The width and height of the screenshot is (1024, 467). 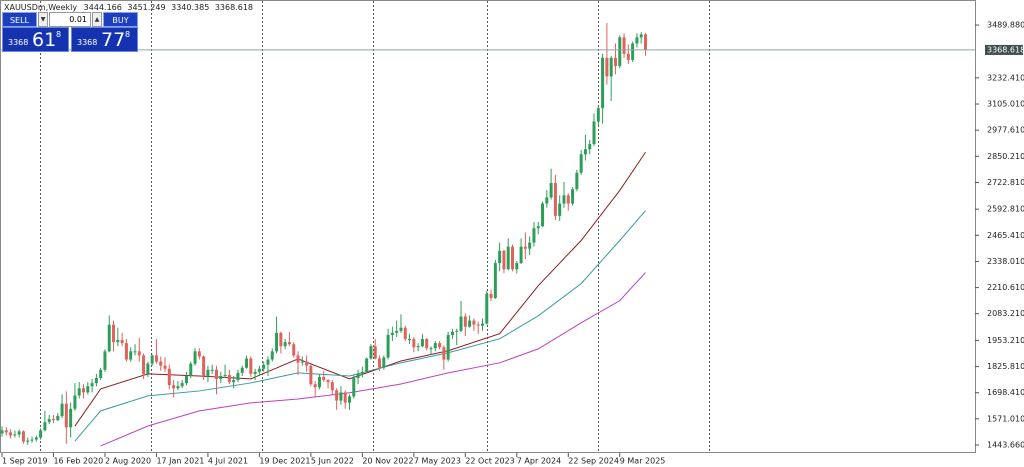 I want to click on y-tick-label: 1443.660, so click(x=1005, y=444).